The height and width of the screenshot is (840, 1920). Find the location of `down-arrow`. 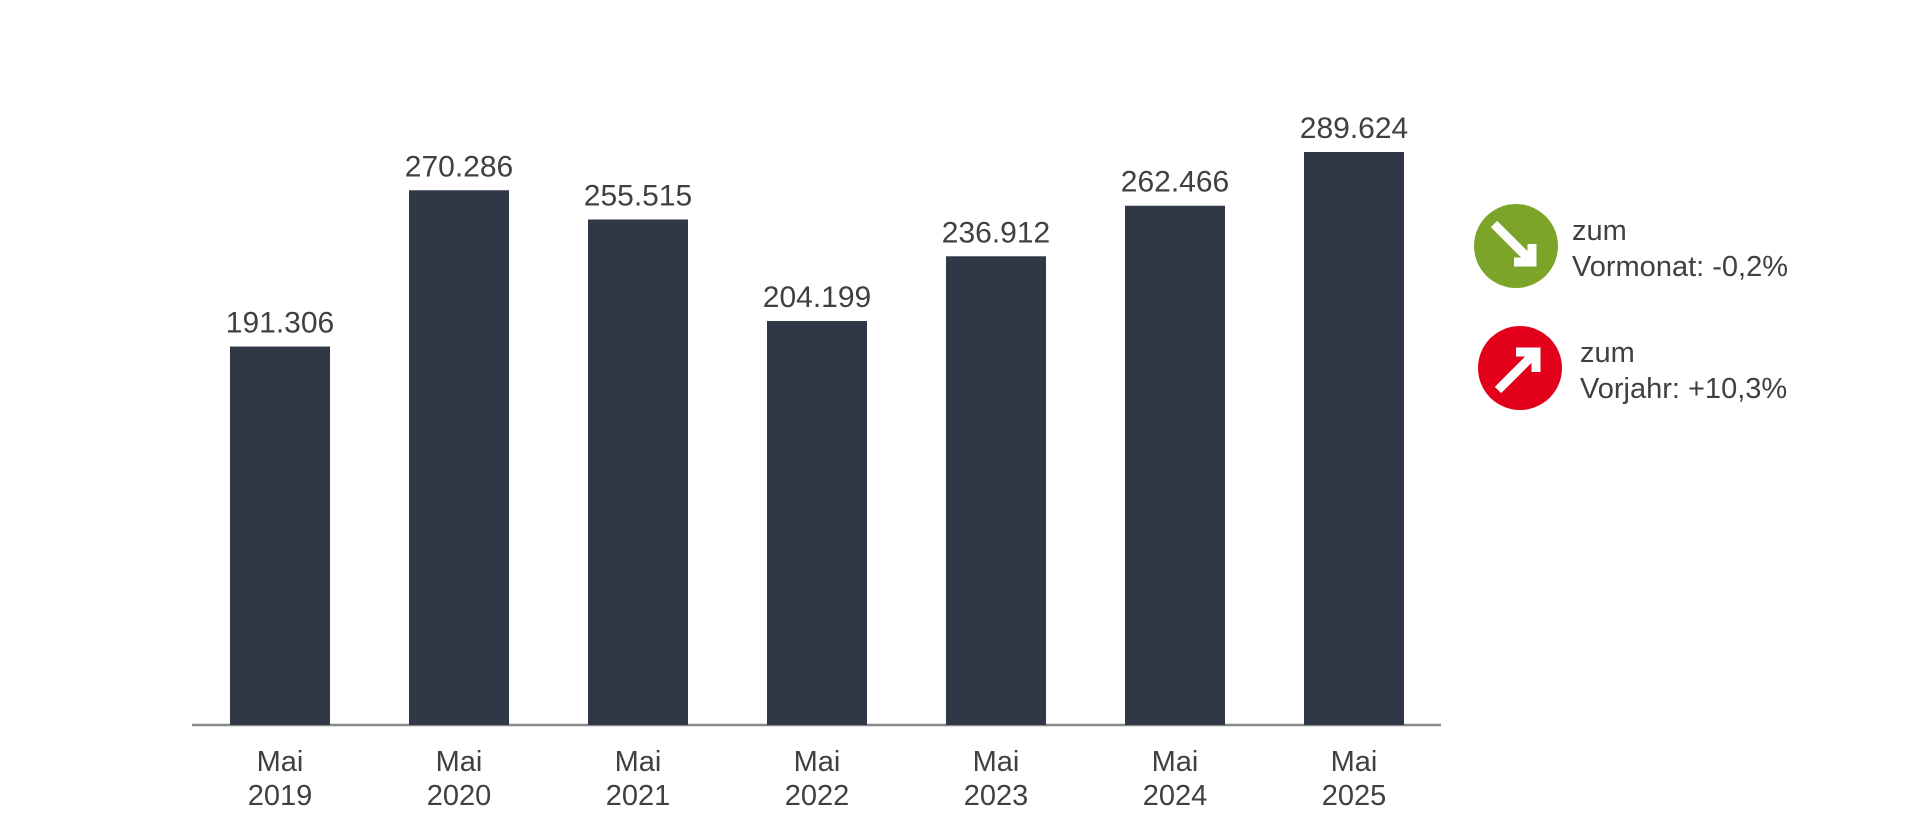

down-arrow is located at coordinates (1513, 243).